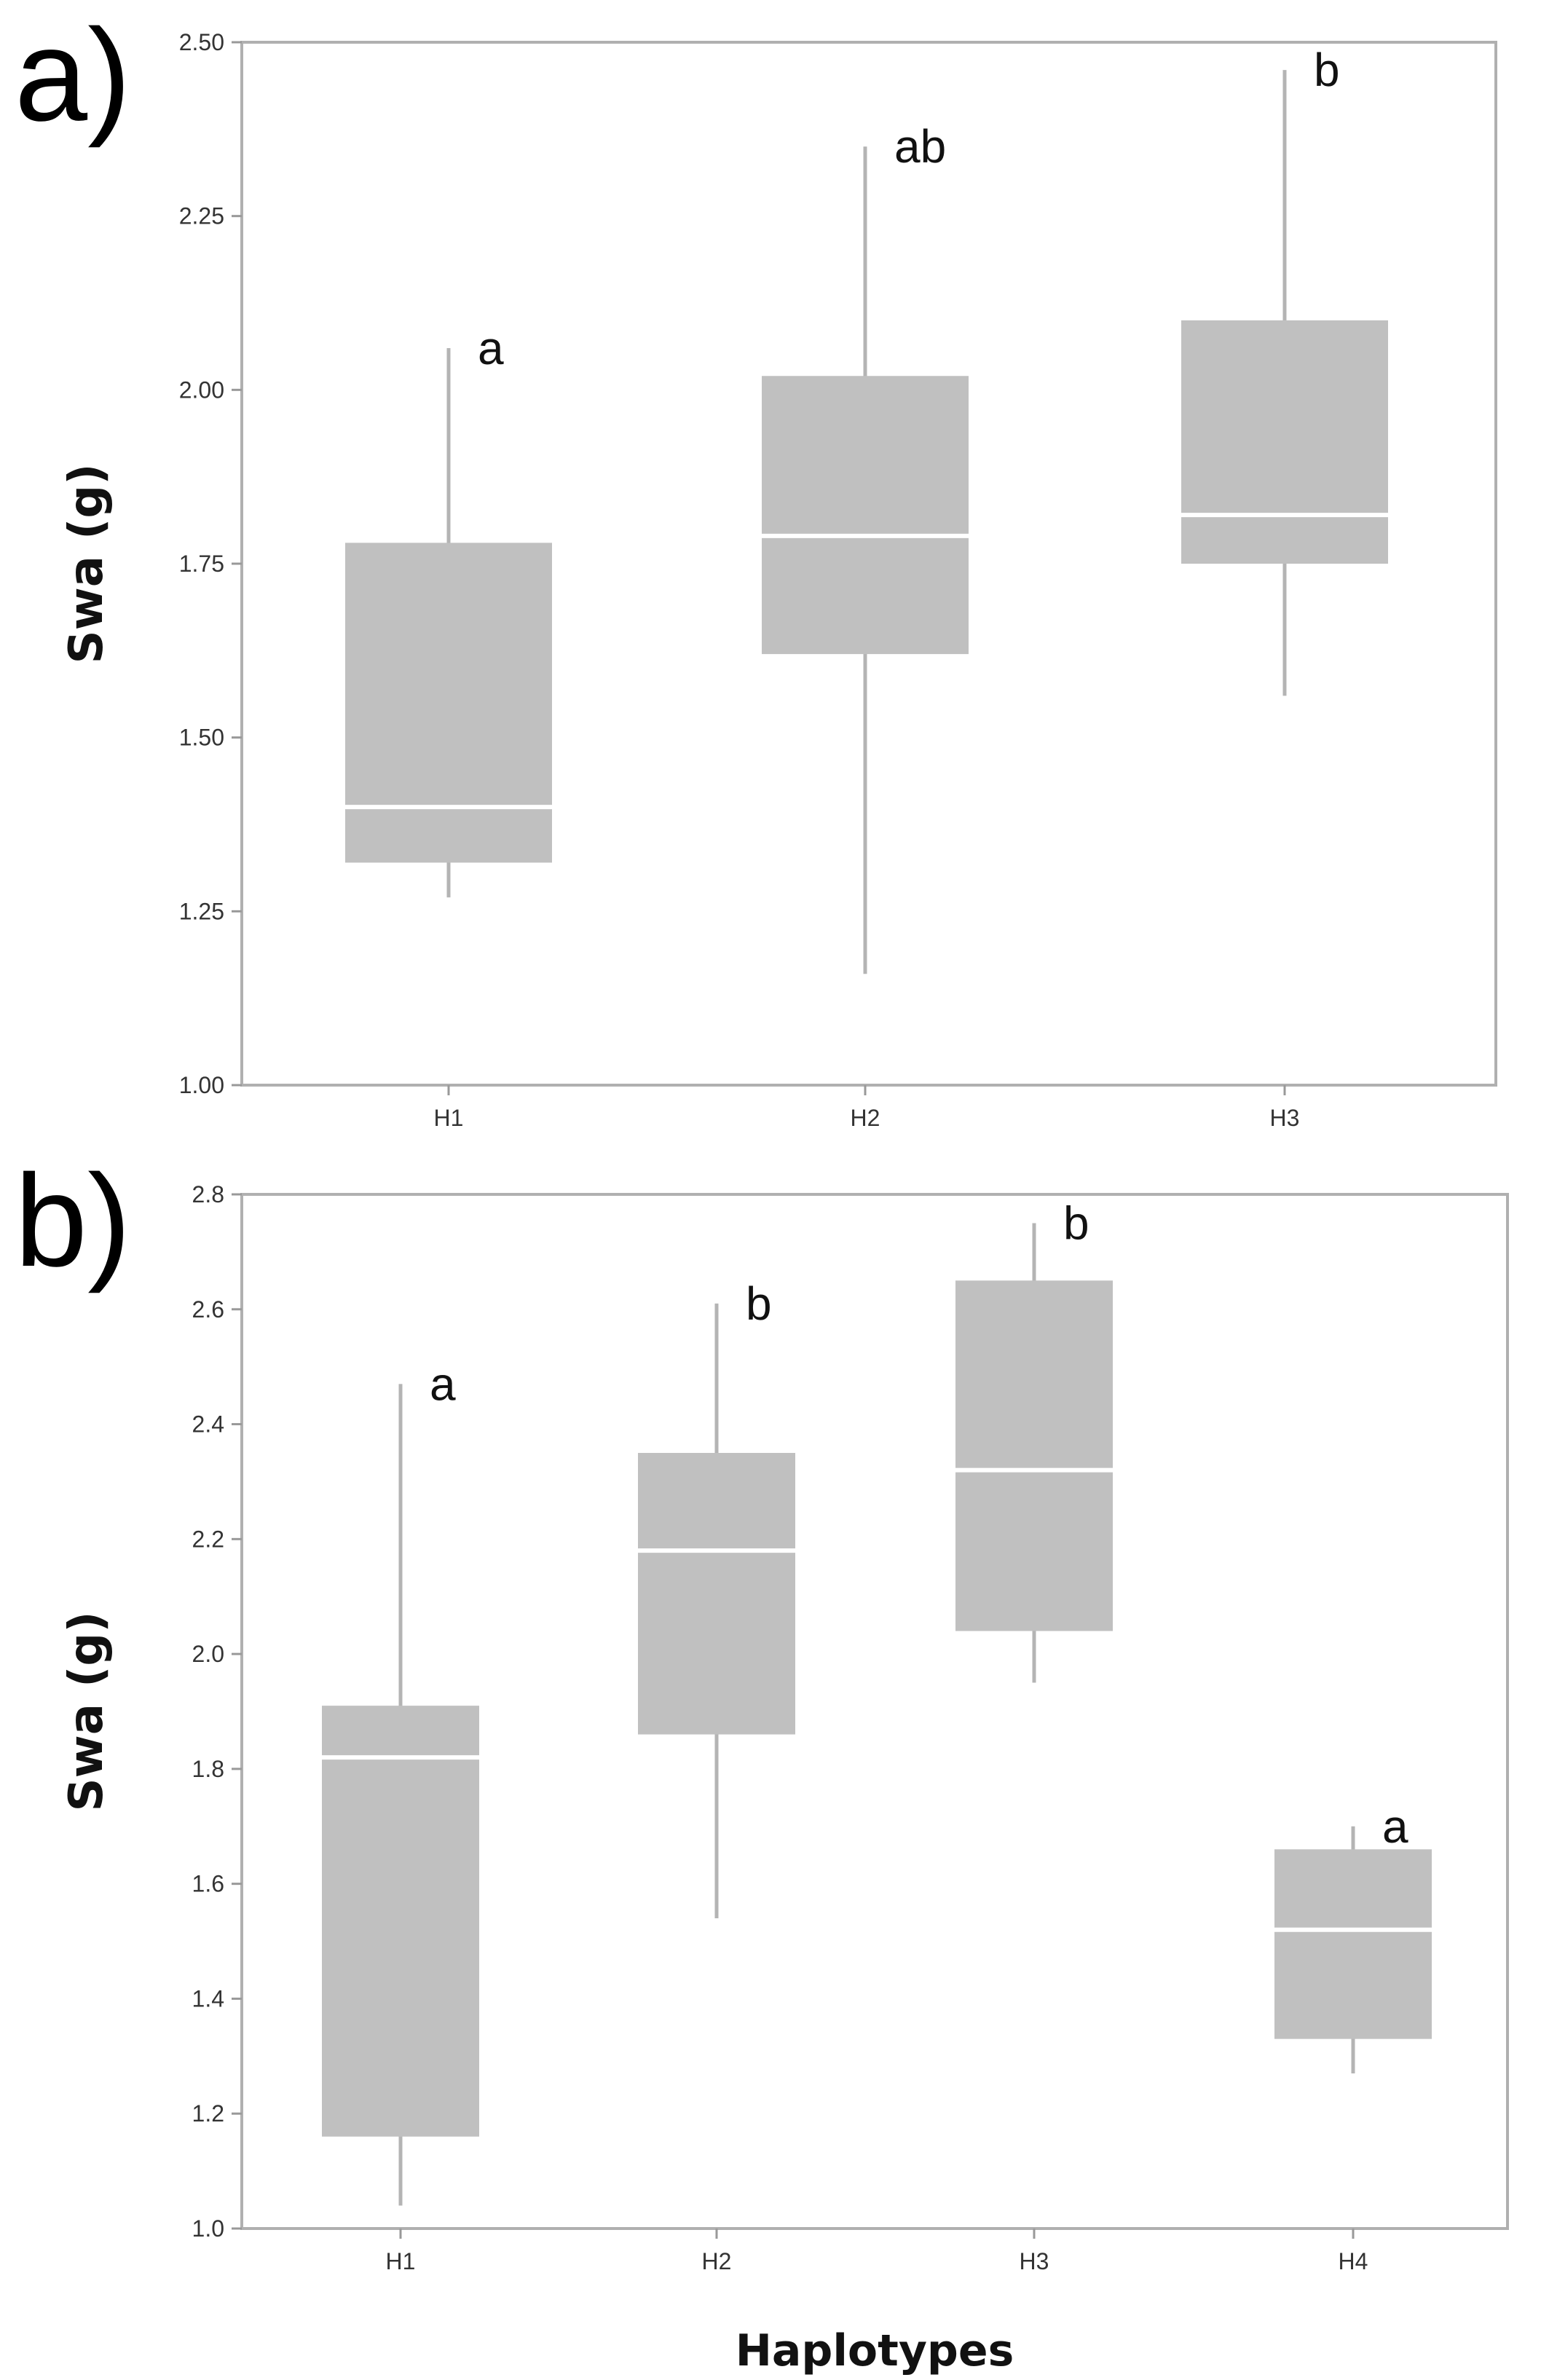  I want to click on panel-b-ytick-label: 2.4, so click(208, 1424).